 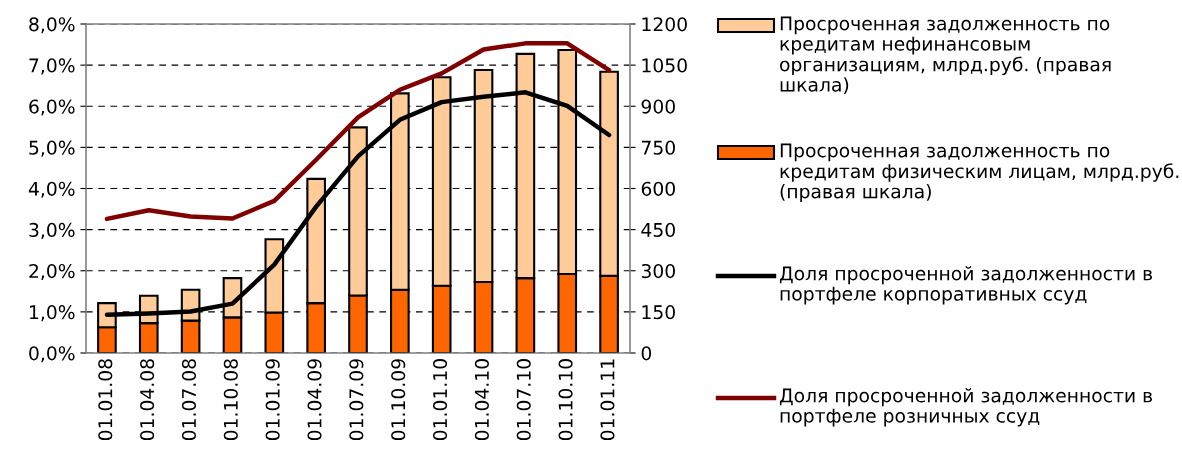 I want to click on y-tick-label: 7,0%, so click(x=52, y=66).